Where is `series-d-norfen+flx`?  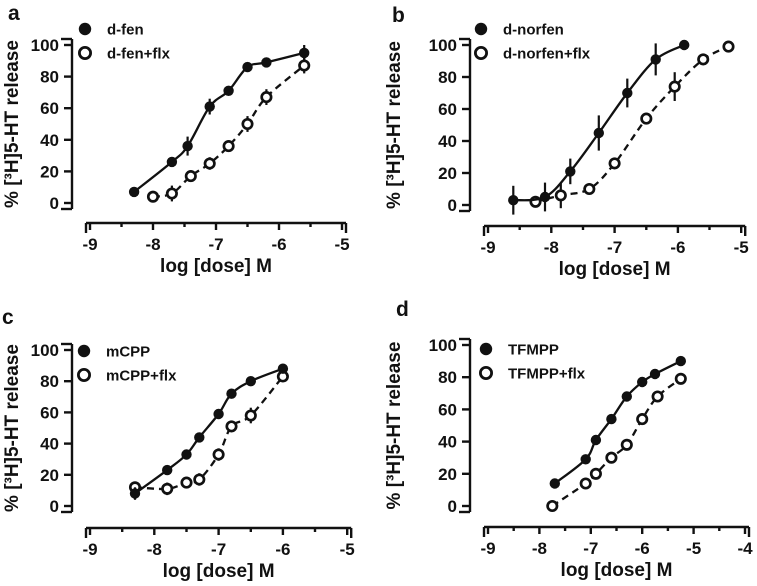 series-d-norfen+flx is located at coordinates (632, 124).